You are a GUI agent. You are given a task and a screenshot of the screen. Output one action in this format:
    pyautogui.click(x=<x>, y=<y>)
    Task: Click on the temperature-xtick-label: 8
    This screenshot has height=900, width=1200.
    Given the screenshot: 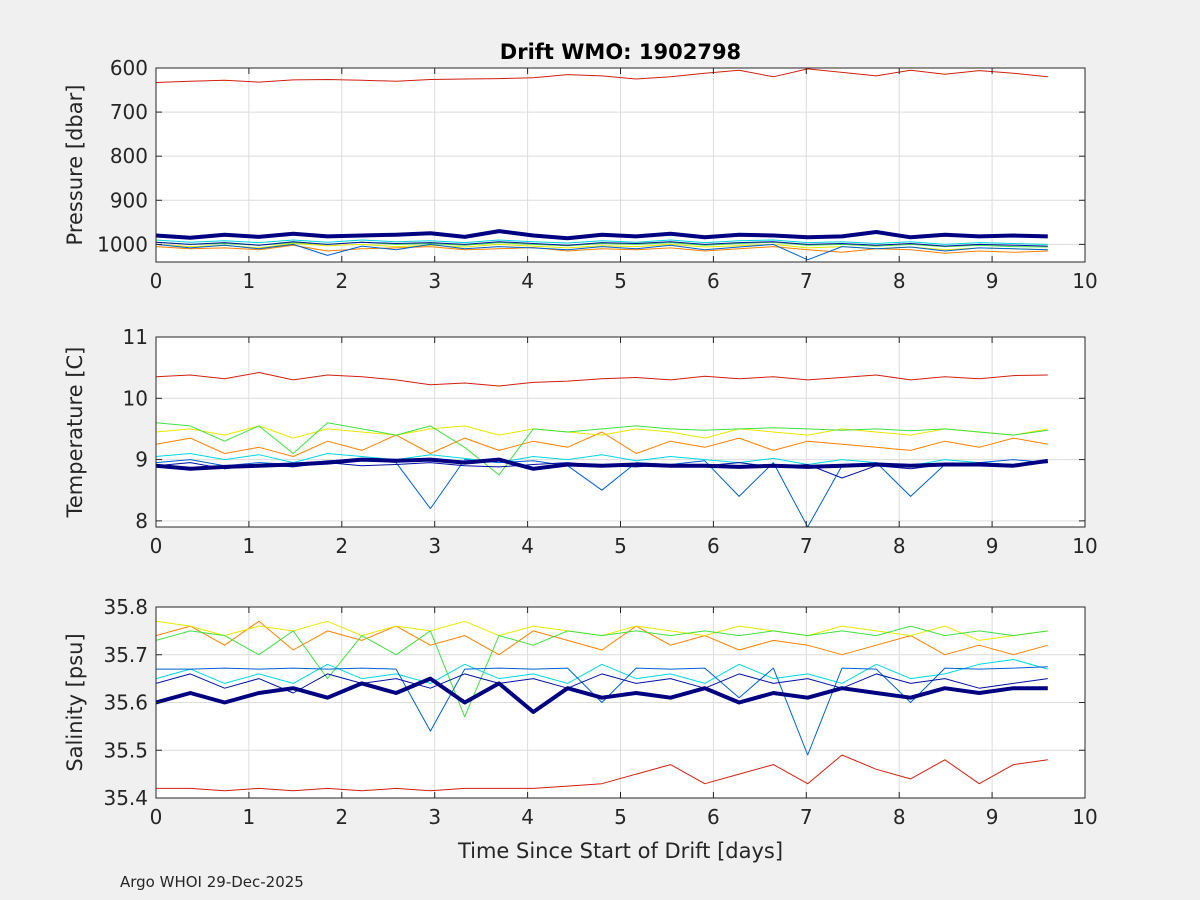 What is the action you would take?
    pyautogui.click(x=899, y=546)
    